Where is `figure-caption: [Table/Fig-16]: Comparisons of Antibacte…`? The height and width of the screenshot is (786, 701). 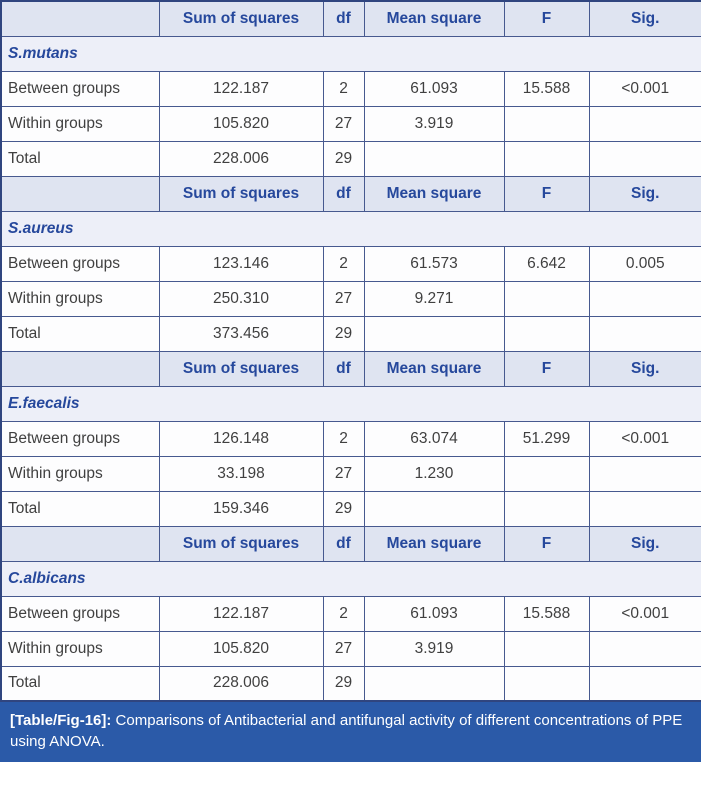 figure-caption: [Table/Fig-16]: Comparisons of Antibacte… is located at coordinates (350, 732).